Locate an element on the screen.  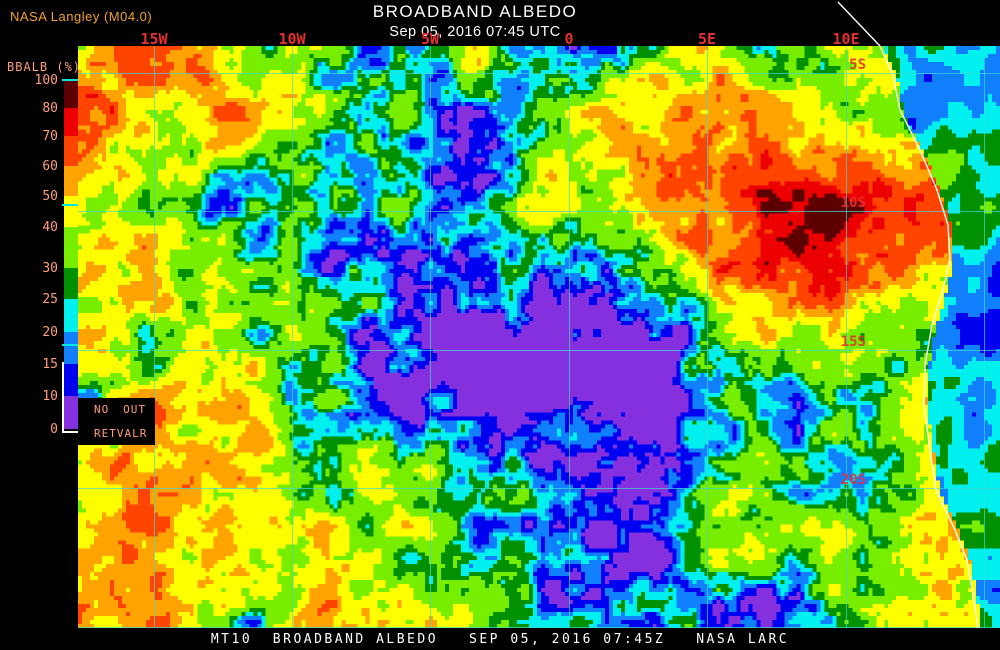
colorbar-tick-25: 25 is located at coordinates (50, 299).